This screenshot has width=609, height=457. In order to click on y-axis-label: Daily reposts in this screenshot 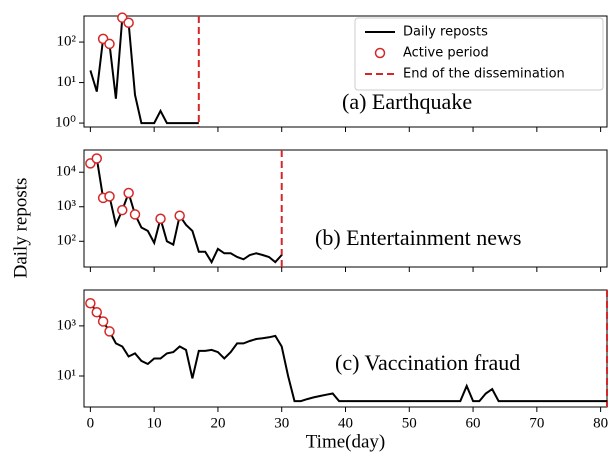, I will do `click(20, 228)`.